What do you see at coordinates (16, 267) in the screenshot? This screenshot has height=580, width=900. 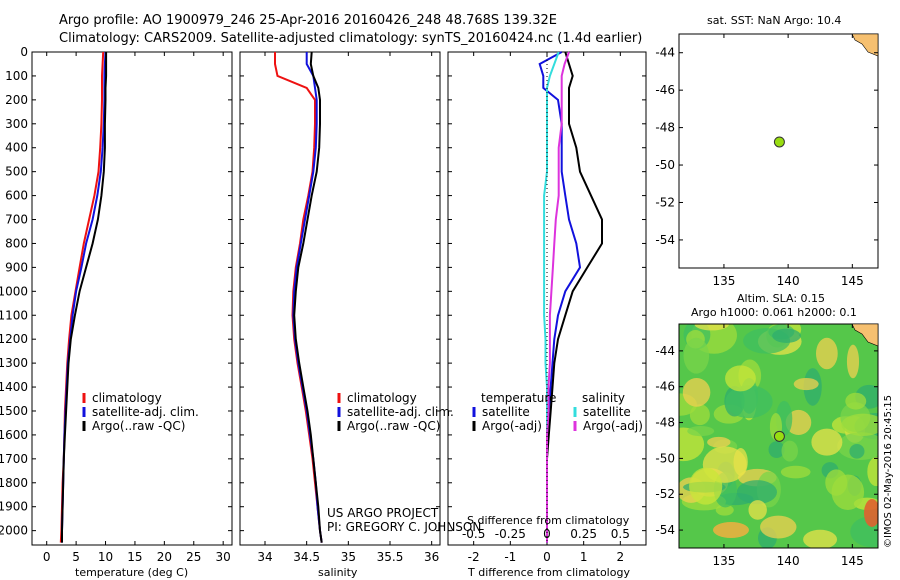 I see `depth-tick-label: 900` at bounding box center [16, 267].